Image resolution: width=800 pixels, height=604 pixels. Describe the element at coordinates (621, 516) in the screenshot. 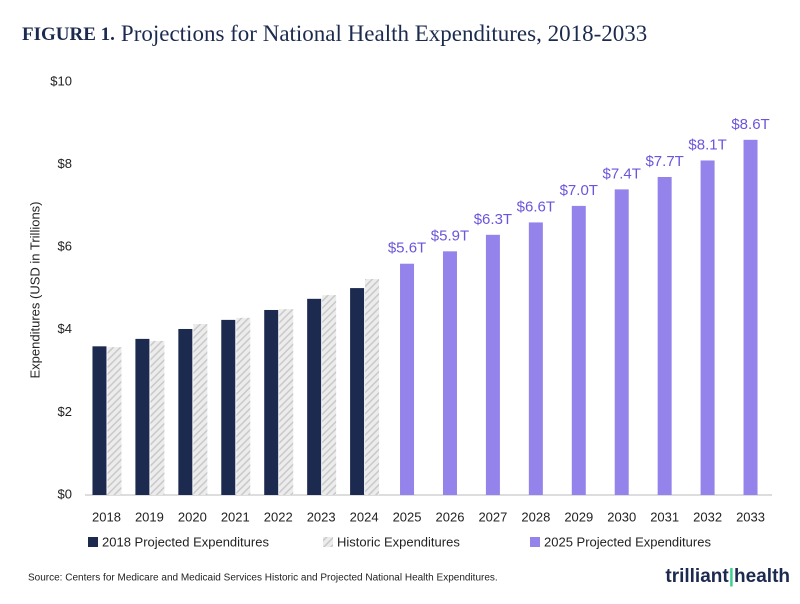

I see `x-tick-label: 2030` at that location.